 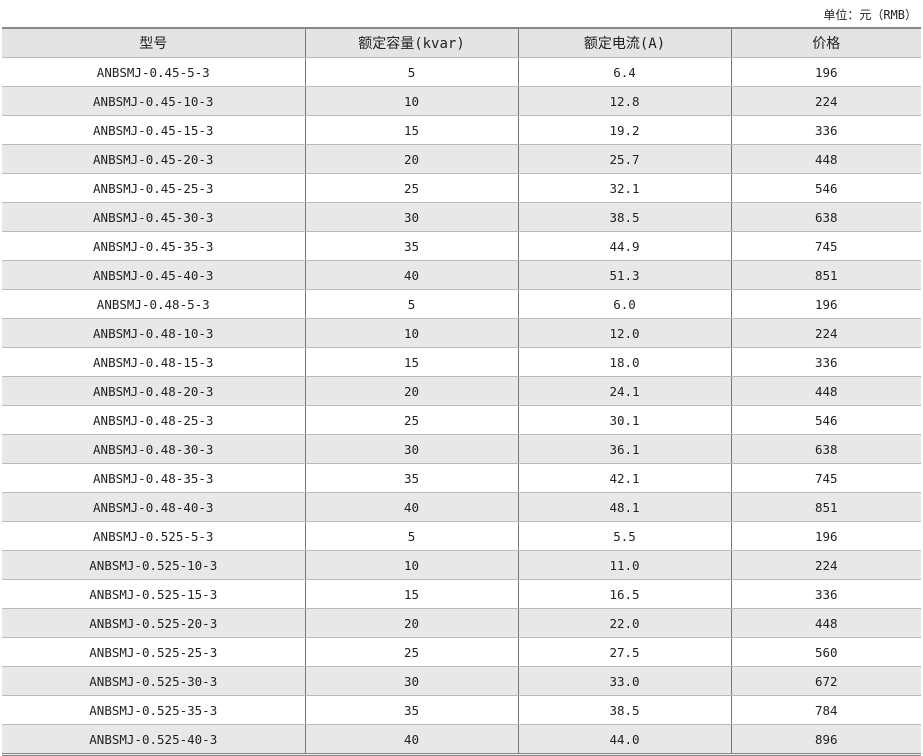 I want to click on table-row: ANBSMJ-0.525-30-3 30 33.0 672, so click(x=461, y=681).